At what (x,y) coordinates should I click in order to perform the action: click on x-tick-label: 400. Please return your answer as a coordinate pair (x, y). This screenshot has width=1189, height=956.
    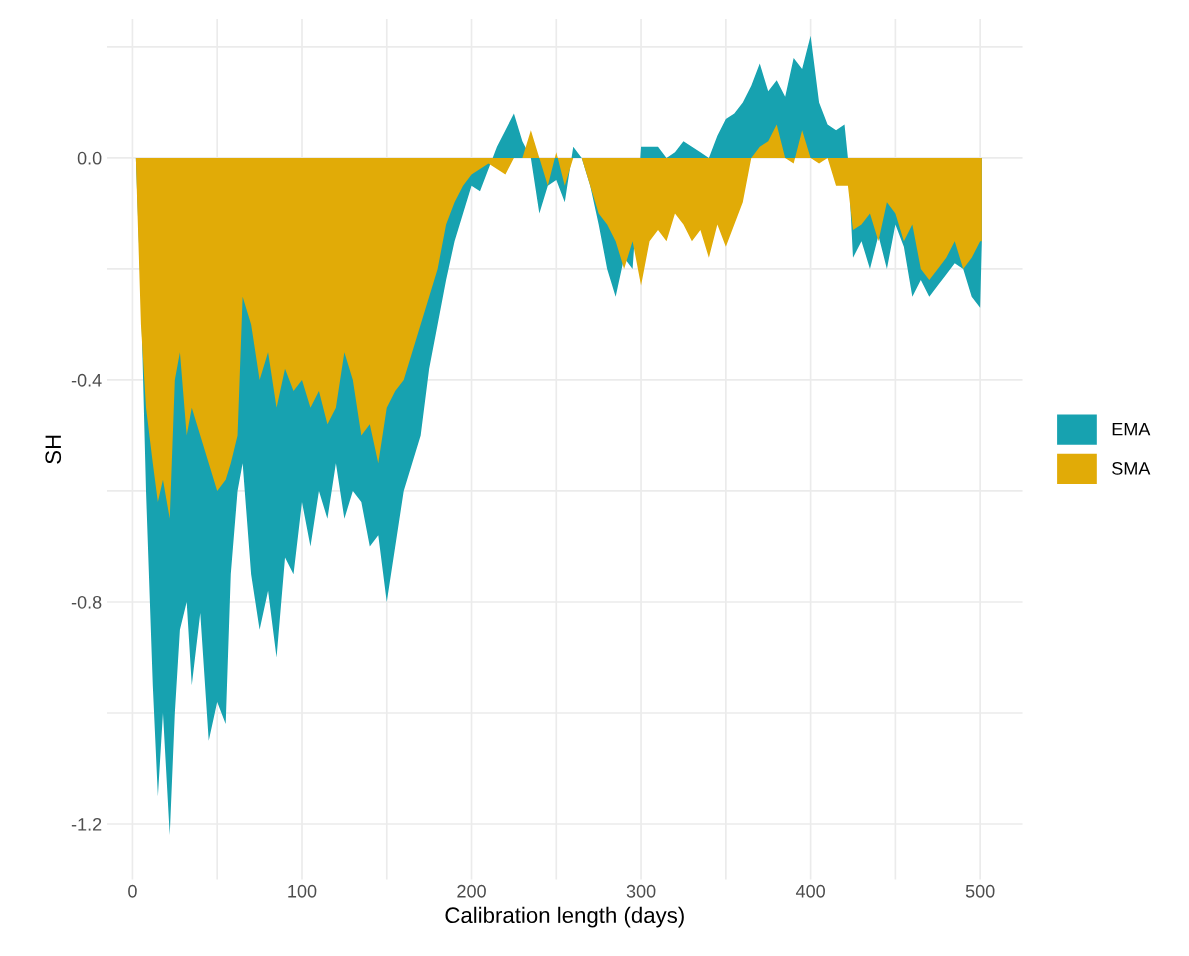
    Looking at the image, I should click on (810, 891).